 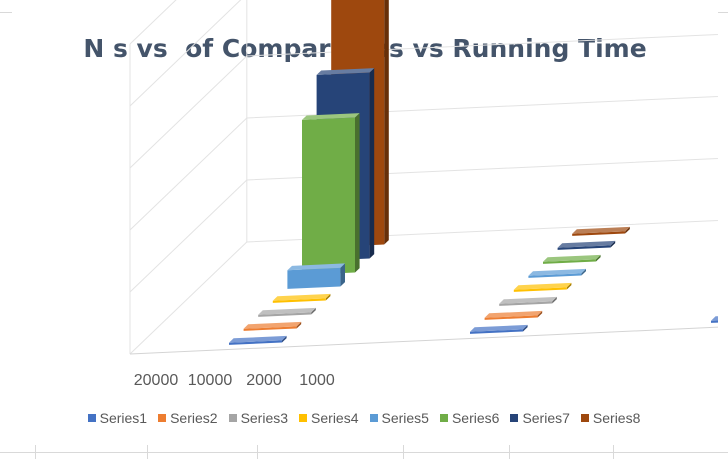 I want to click on legend-label: Series2, so click(x=194, y=418).